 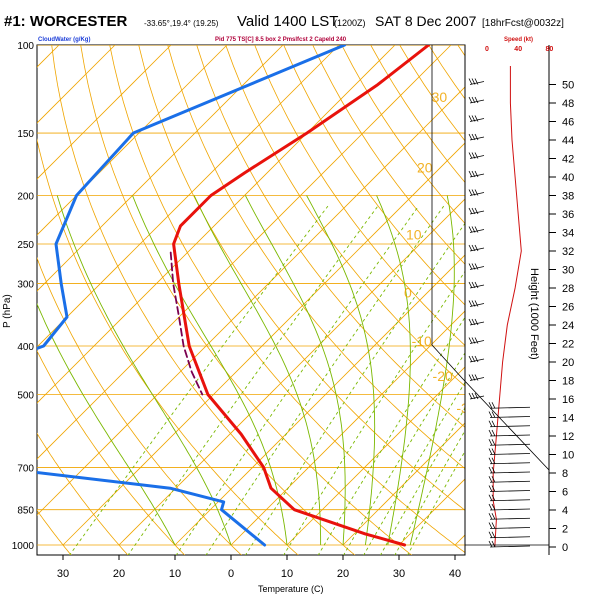 I want to click on mixing-ratio-label: 28, so click(x=587, y=227).